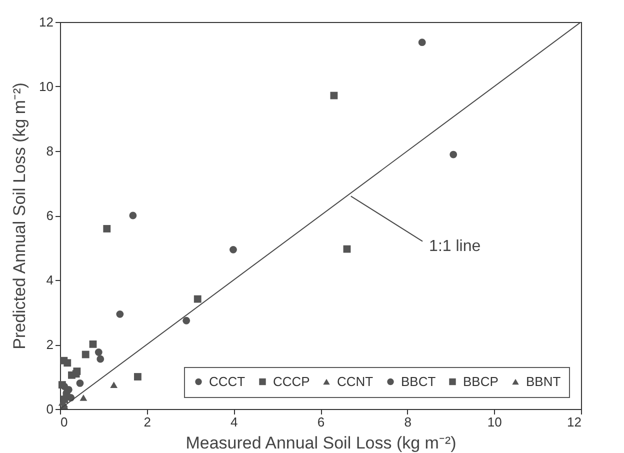  Describe the element at coordinates (50, 280) in the screenshot. I see `y-tick-label: 4` at that location.